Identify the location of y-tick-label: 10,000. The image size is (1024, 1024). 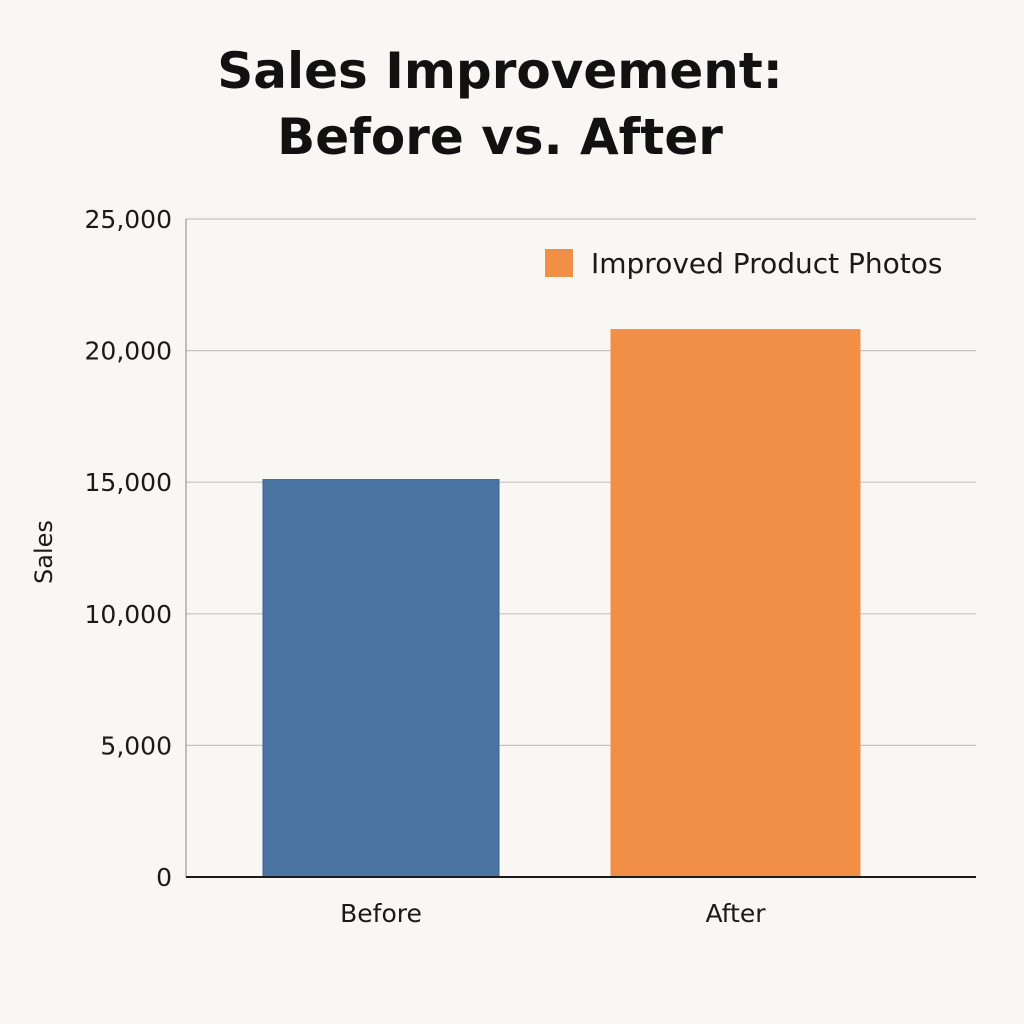
(128, 614).